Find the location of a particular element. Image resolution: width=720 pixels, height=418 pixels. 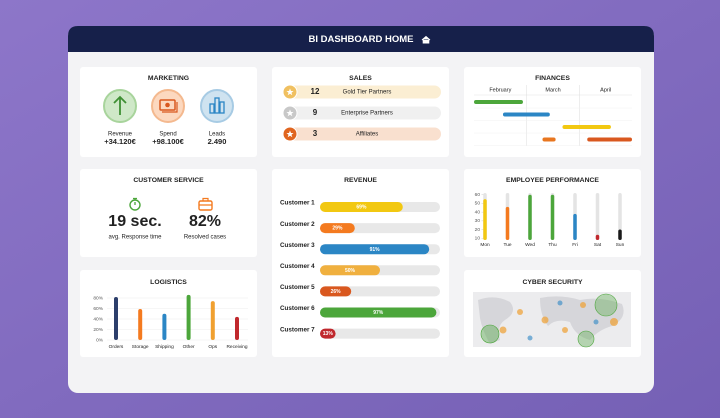

month-label: April is located at coordinates (605, 90).